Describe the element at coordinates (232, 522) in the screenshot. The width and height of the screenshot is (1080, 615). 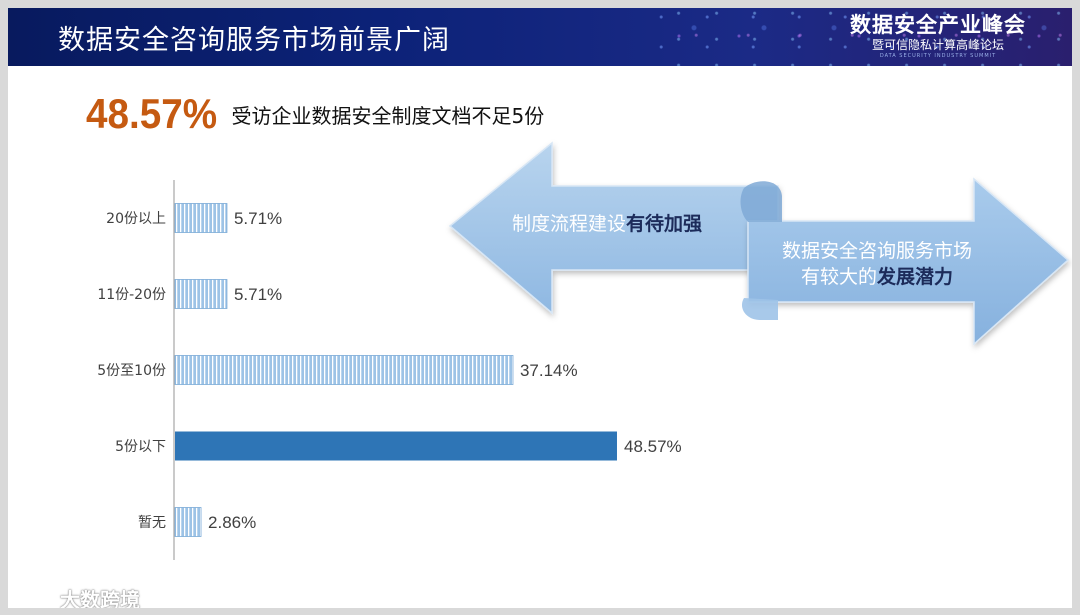
I see `data-label: 2.86%` at that location.